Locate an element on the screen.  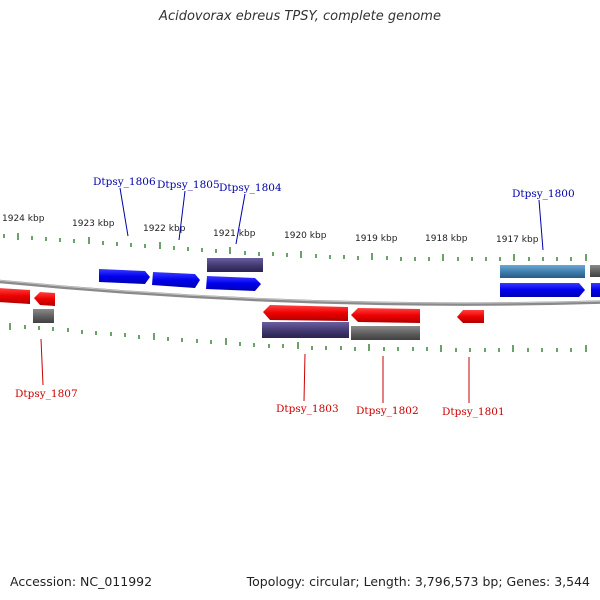
scale-label: 1922 kbp is located at coordinates (164, 229).